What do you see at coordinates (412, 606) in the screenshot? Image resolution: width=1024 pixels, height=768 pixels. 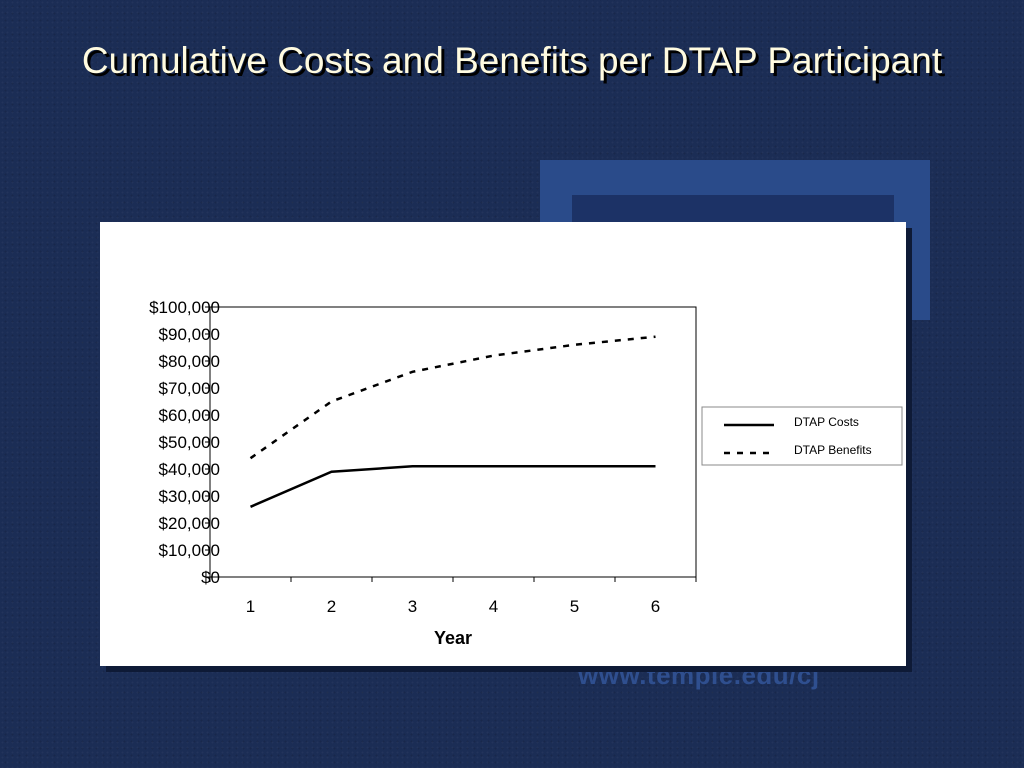 I see `x-tick-label: 3` at bounding box center [412, 606].